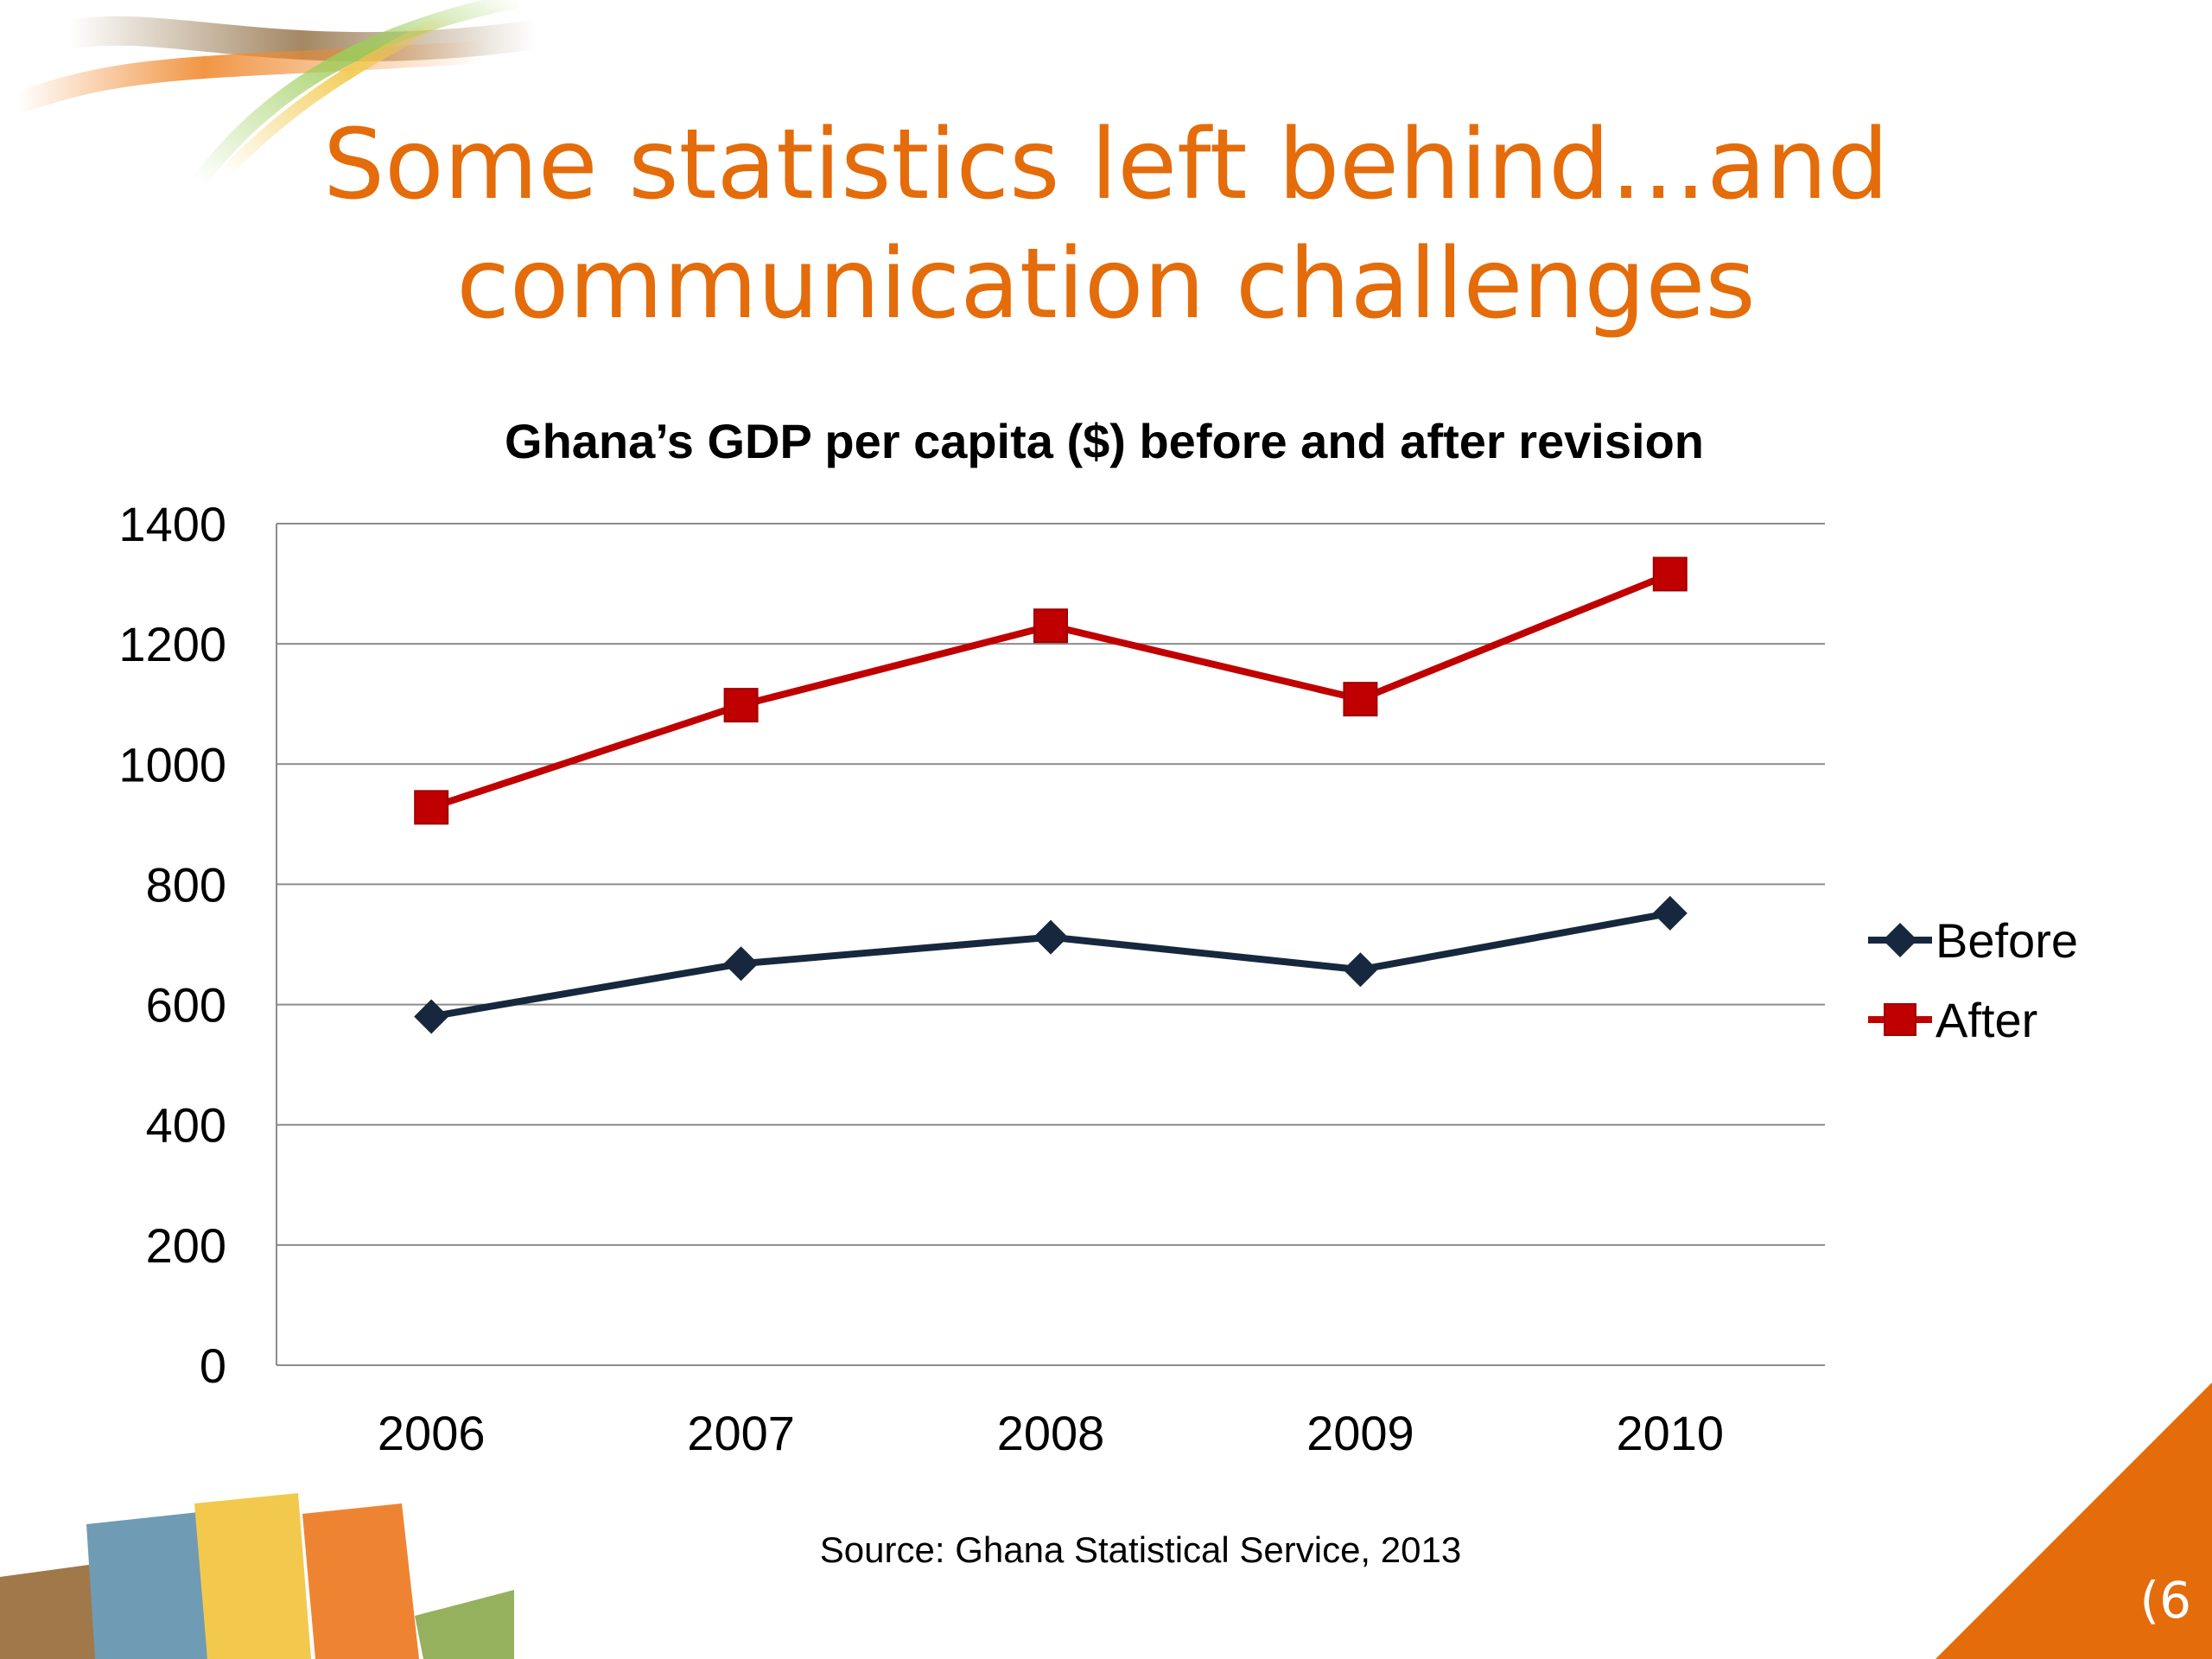 Image resolution: width=2212 pixels, height=1659 pixels. What do you see at coordinates (1900, 1019) in the screenshot?
I see `legend-marker-after` at bounding box center [1900, 1019].